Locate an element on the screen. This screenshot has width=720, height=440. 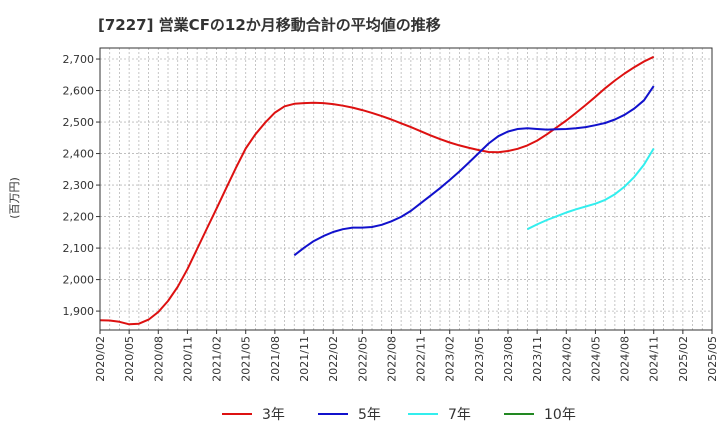
x-tick-label: 2020/08 is located at coordinates (158, 359).